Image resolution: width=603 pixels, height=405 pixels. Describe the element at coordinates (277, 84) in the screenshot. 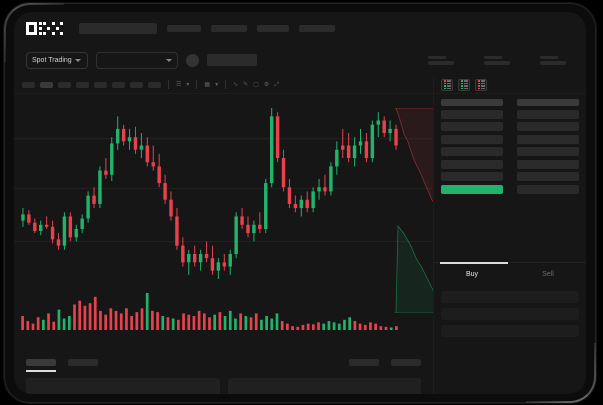

I see `fullscreen-icon: ⤢` at that location.